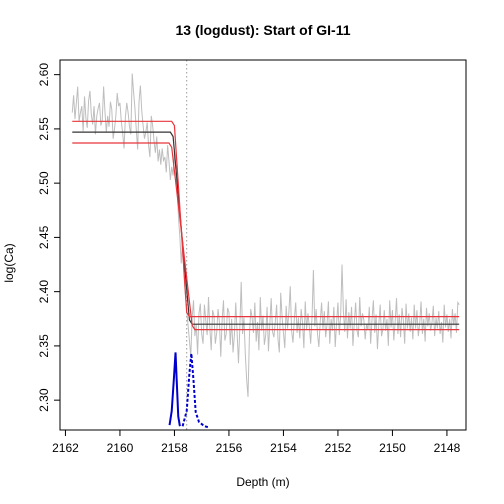 This screenshot has width=504, height=504. What do you see at coordinates (262, 482) in the screenshot?
I see `x-axis-label: Depth (m)` at bounding box center [262, 482].